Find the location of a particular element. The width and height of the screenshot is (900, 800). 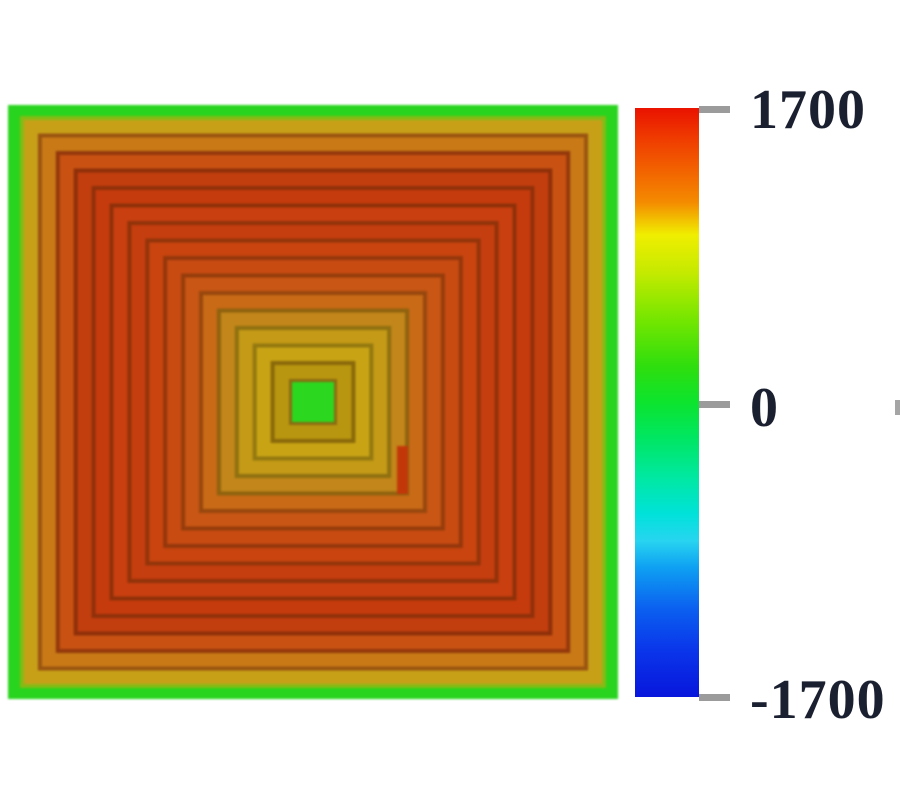

colorbar-tick-zero is located at coordinates (714, 404).